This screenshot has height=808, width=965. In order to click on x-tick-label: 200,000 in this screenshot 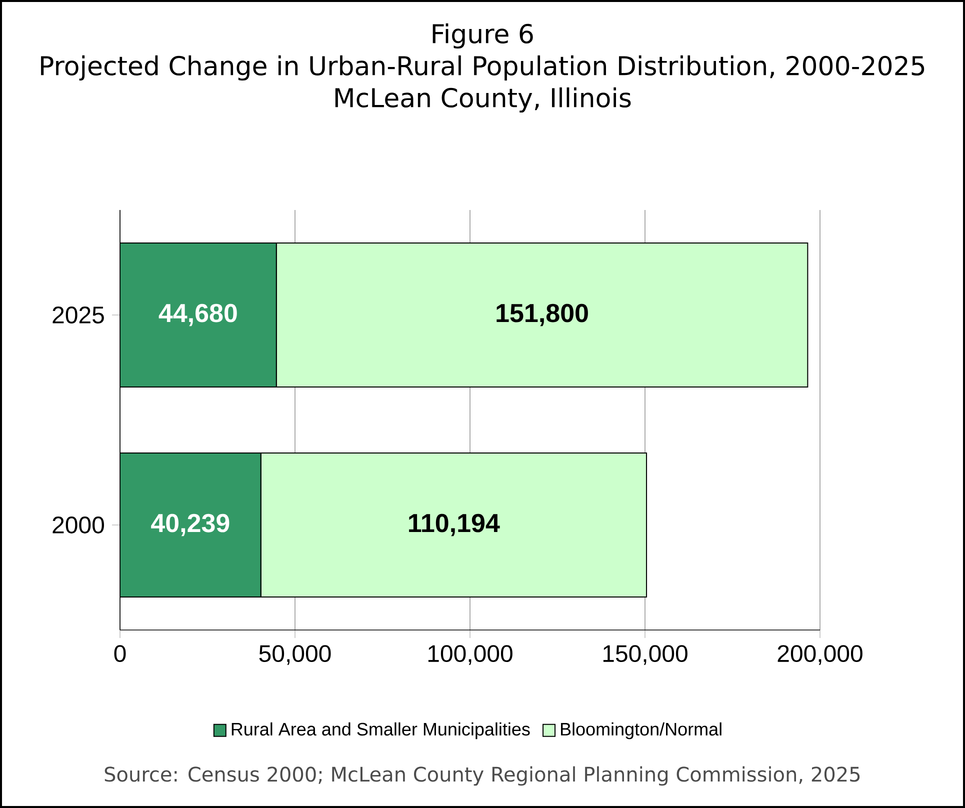, I will do `click(820, 655)`.